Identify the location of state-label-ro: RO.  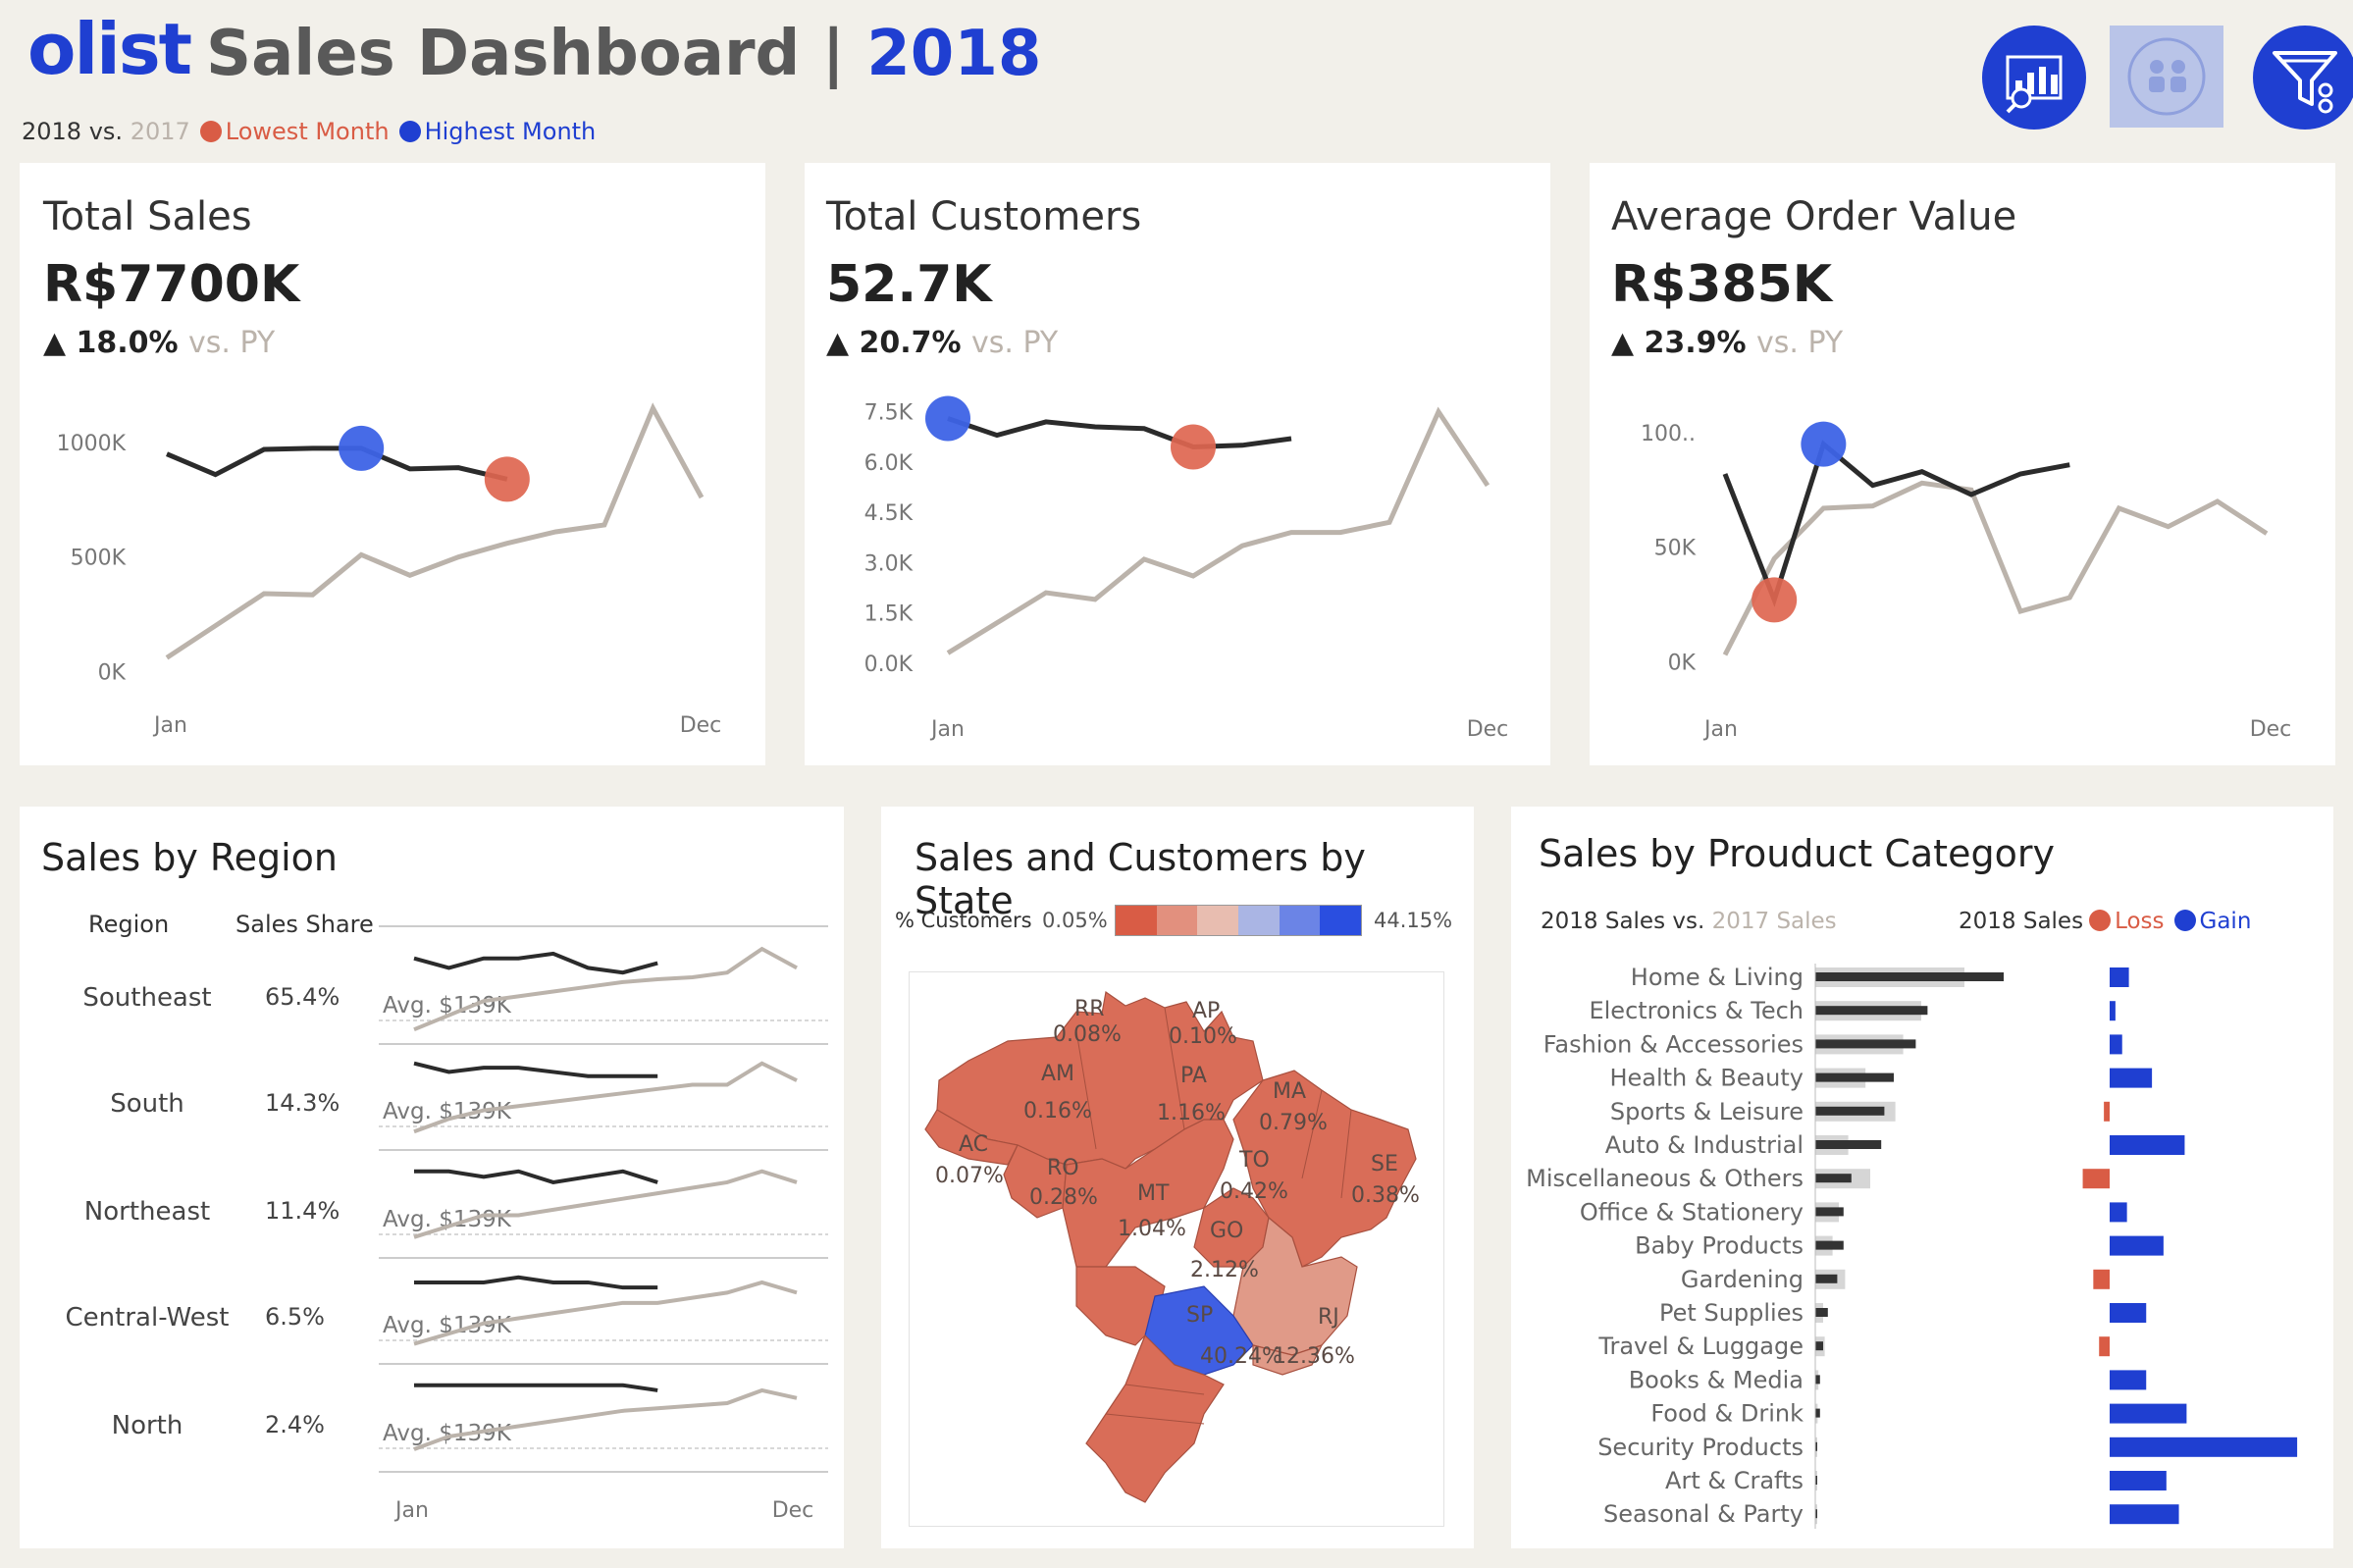
(1063, 1168).